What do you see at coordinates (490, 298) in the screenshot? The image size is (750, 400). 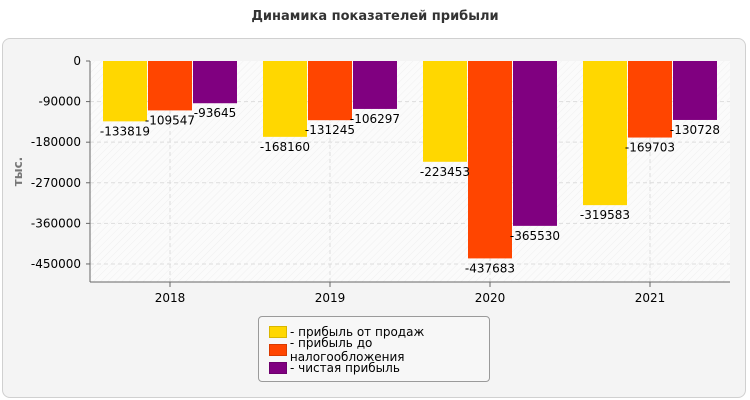 I see `x-tick-label: 2020` at bounding box center [490, 298].